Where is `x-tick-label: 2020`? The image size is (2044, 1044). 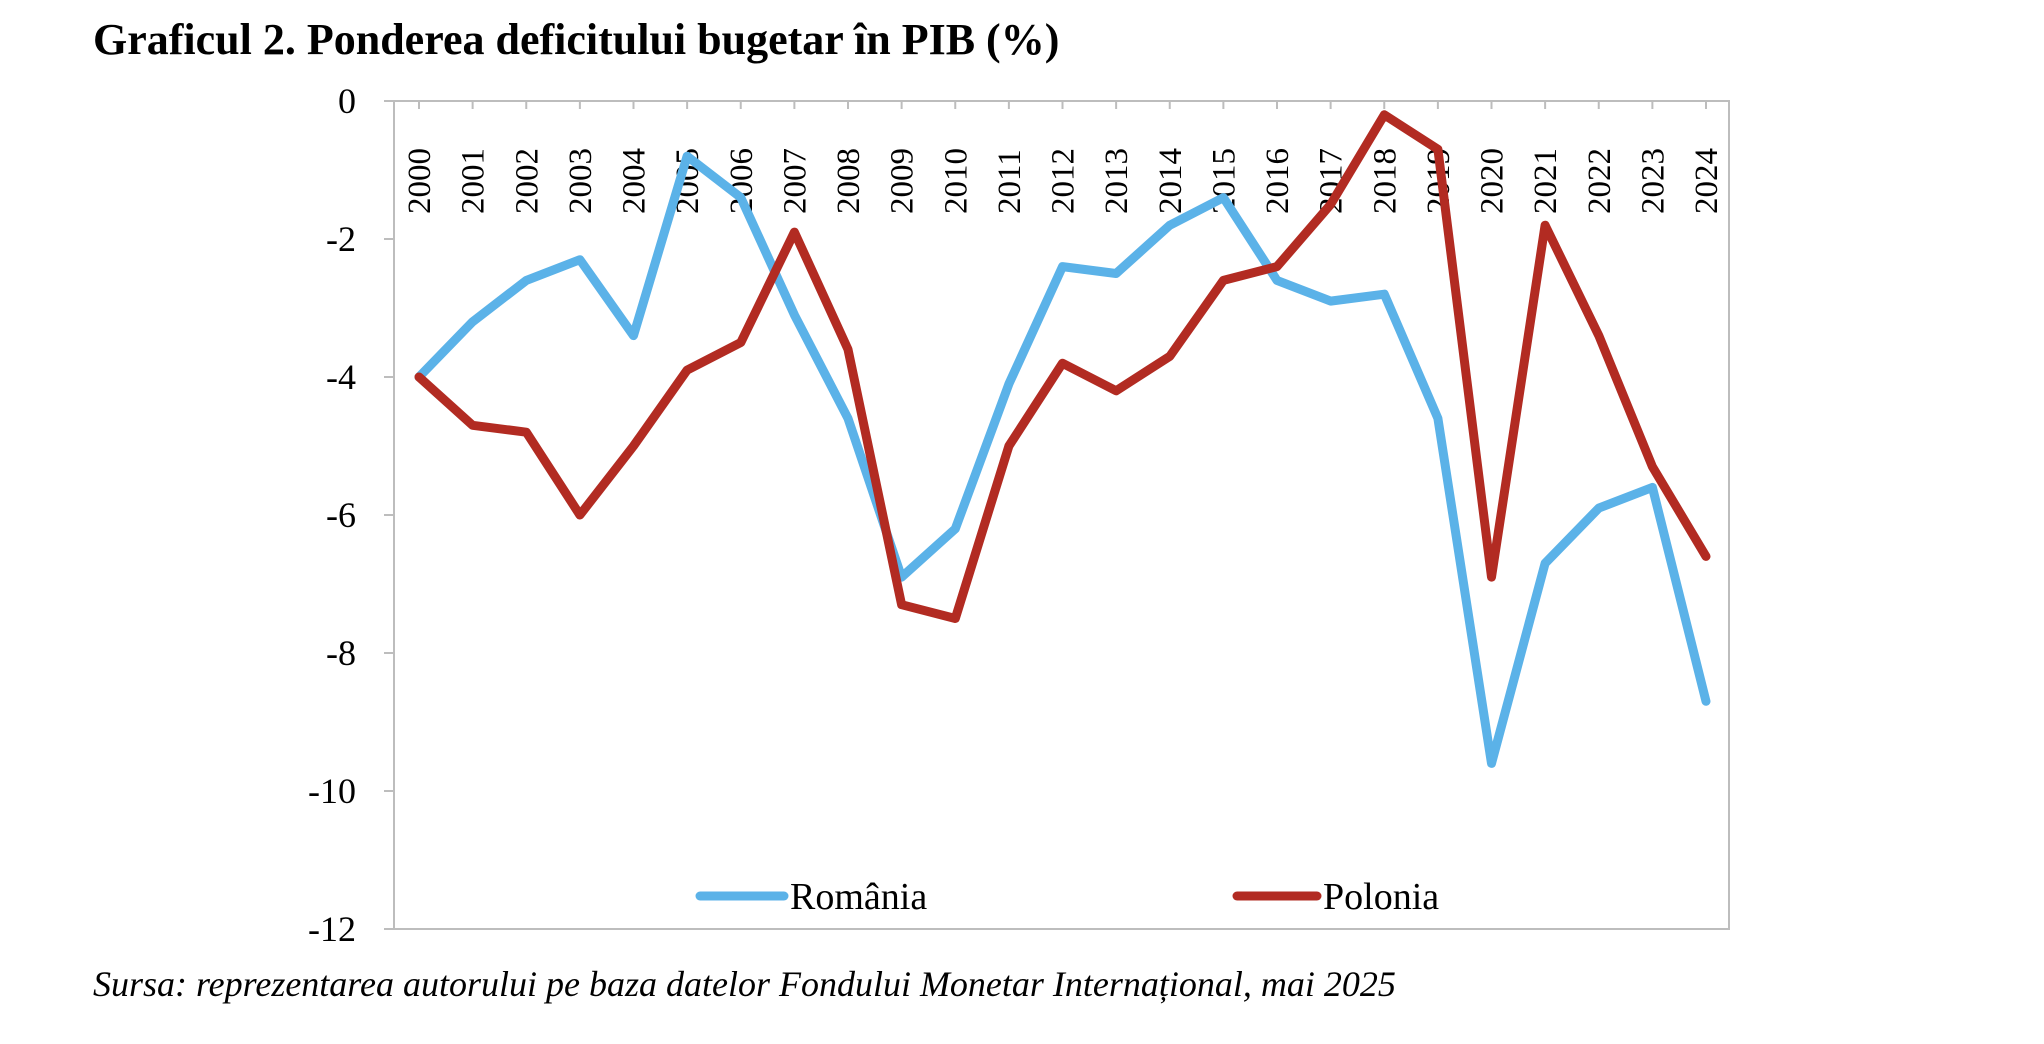 x-tick-label: 2020 is located at coordinates (1493, 181).